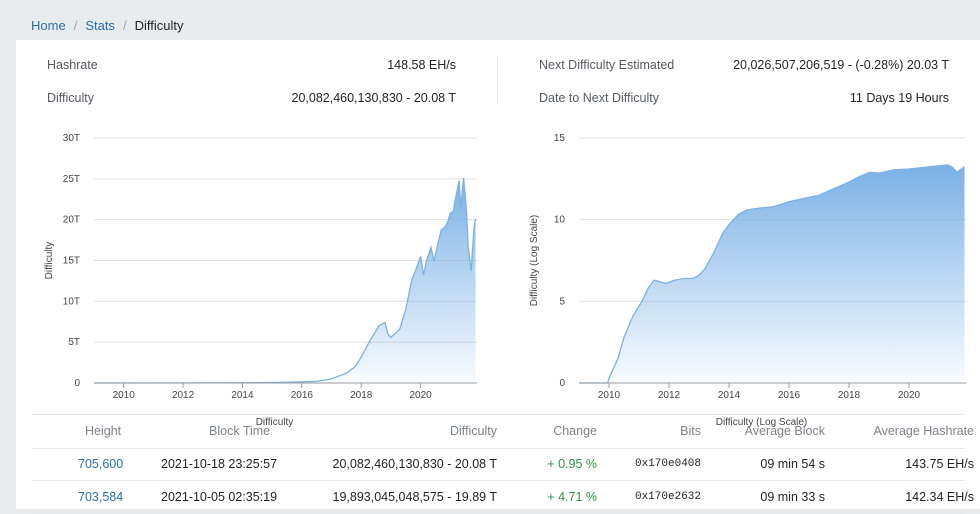 The image size is (980, 514). What do you see at coordinates (74, 342) in the screenshot?
I see `y-tick-label: 5T` at bounding box center [74, 342].